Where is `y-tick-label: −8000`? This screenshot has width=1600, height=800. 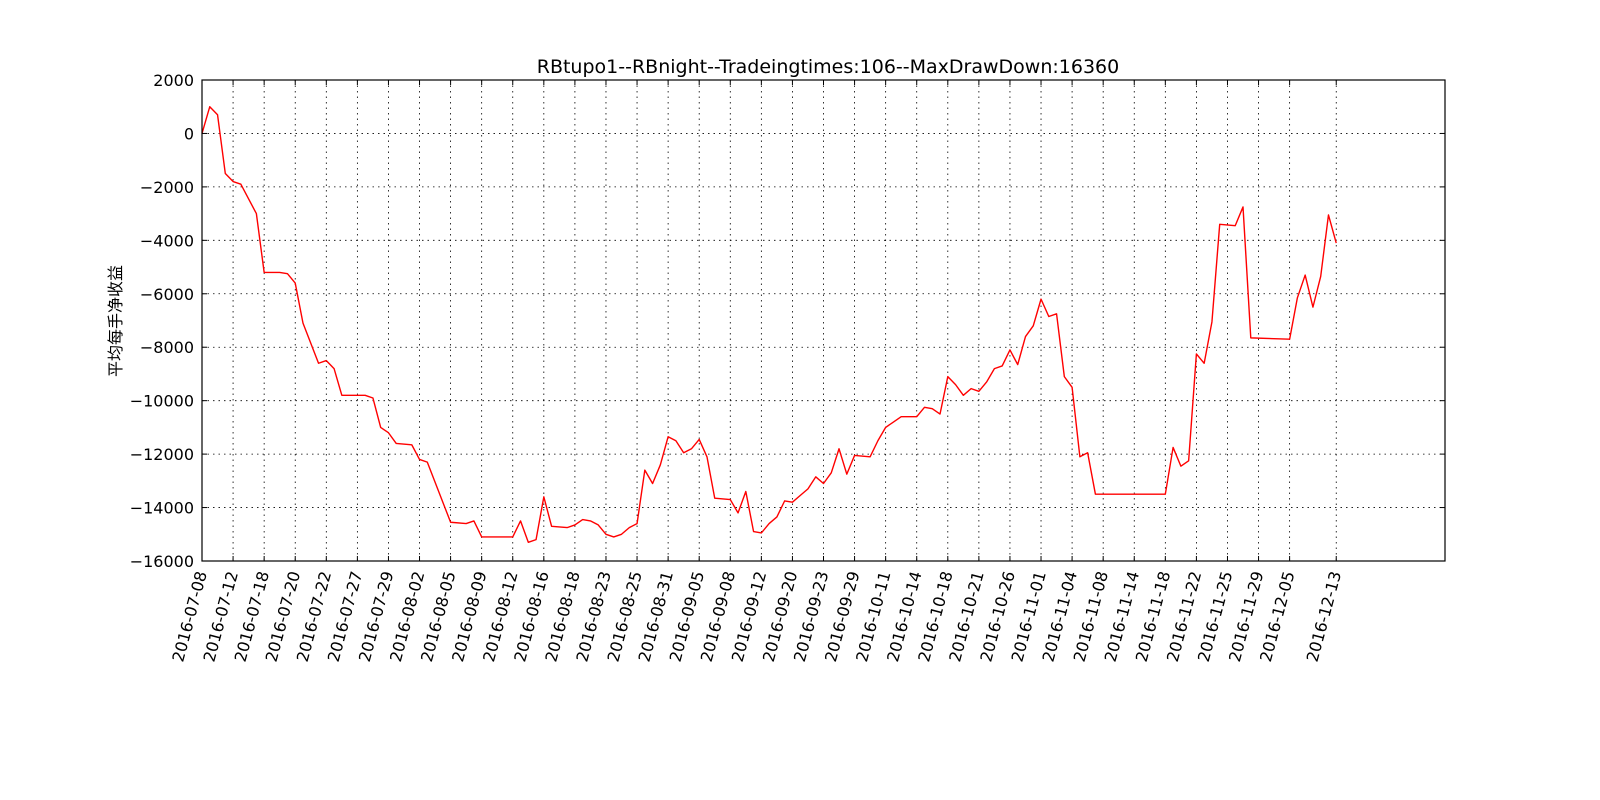 y-tick-label: −8000 is located at coordinates (167, 347).